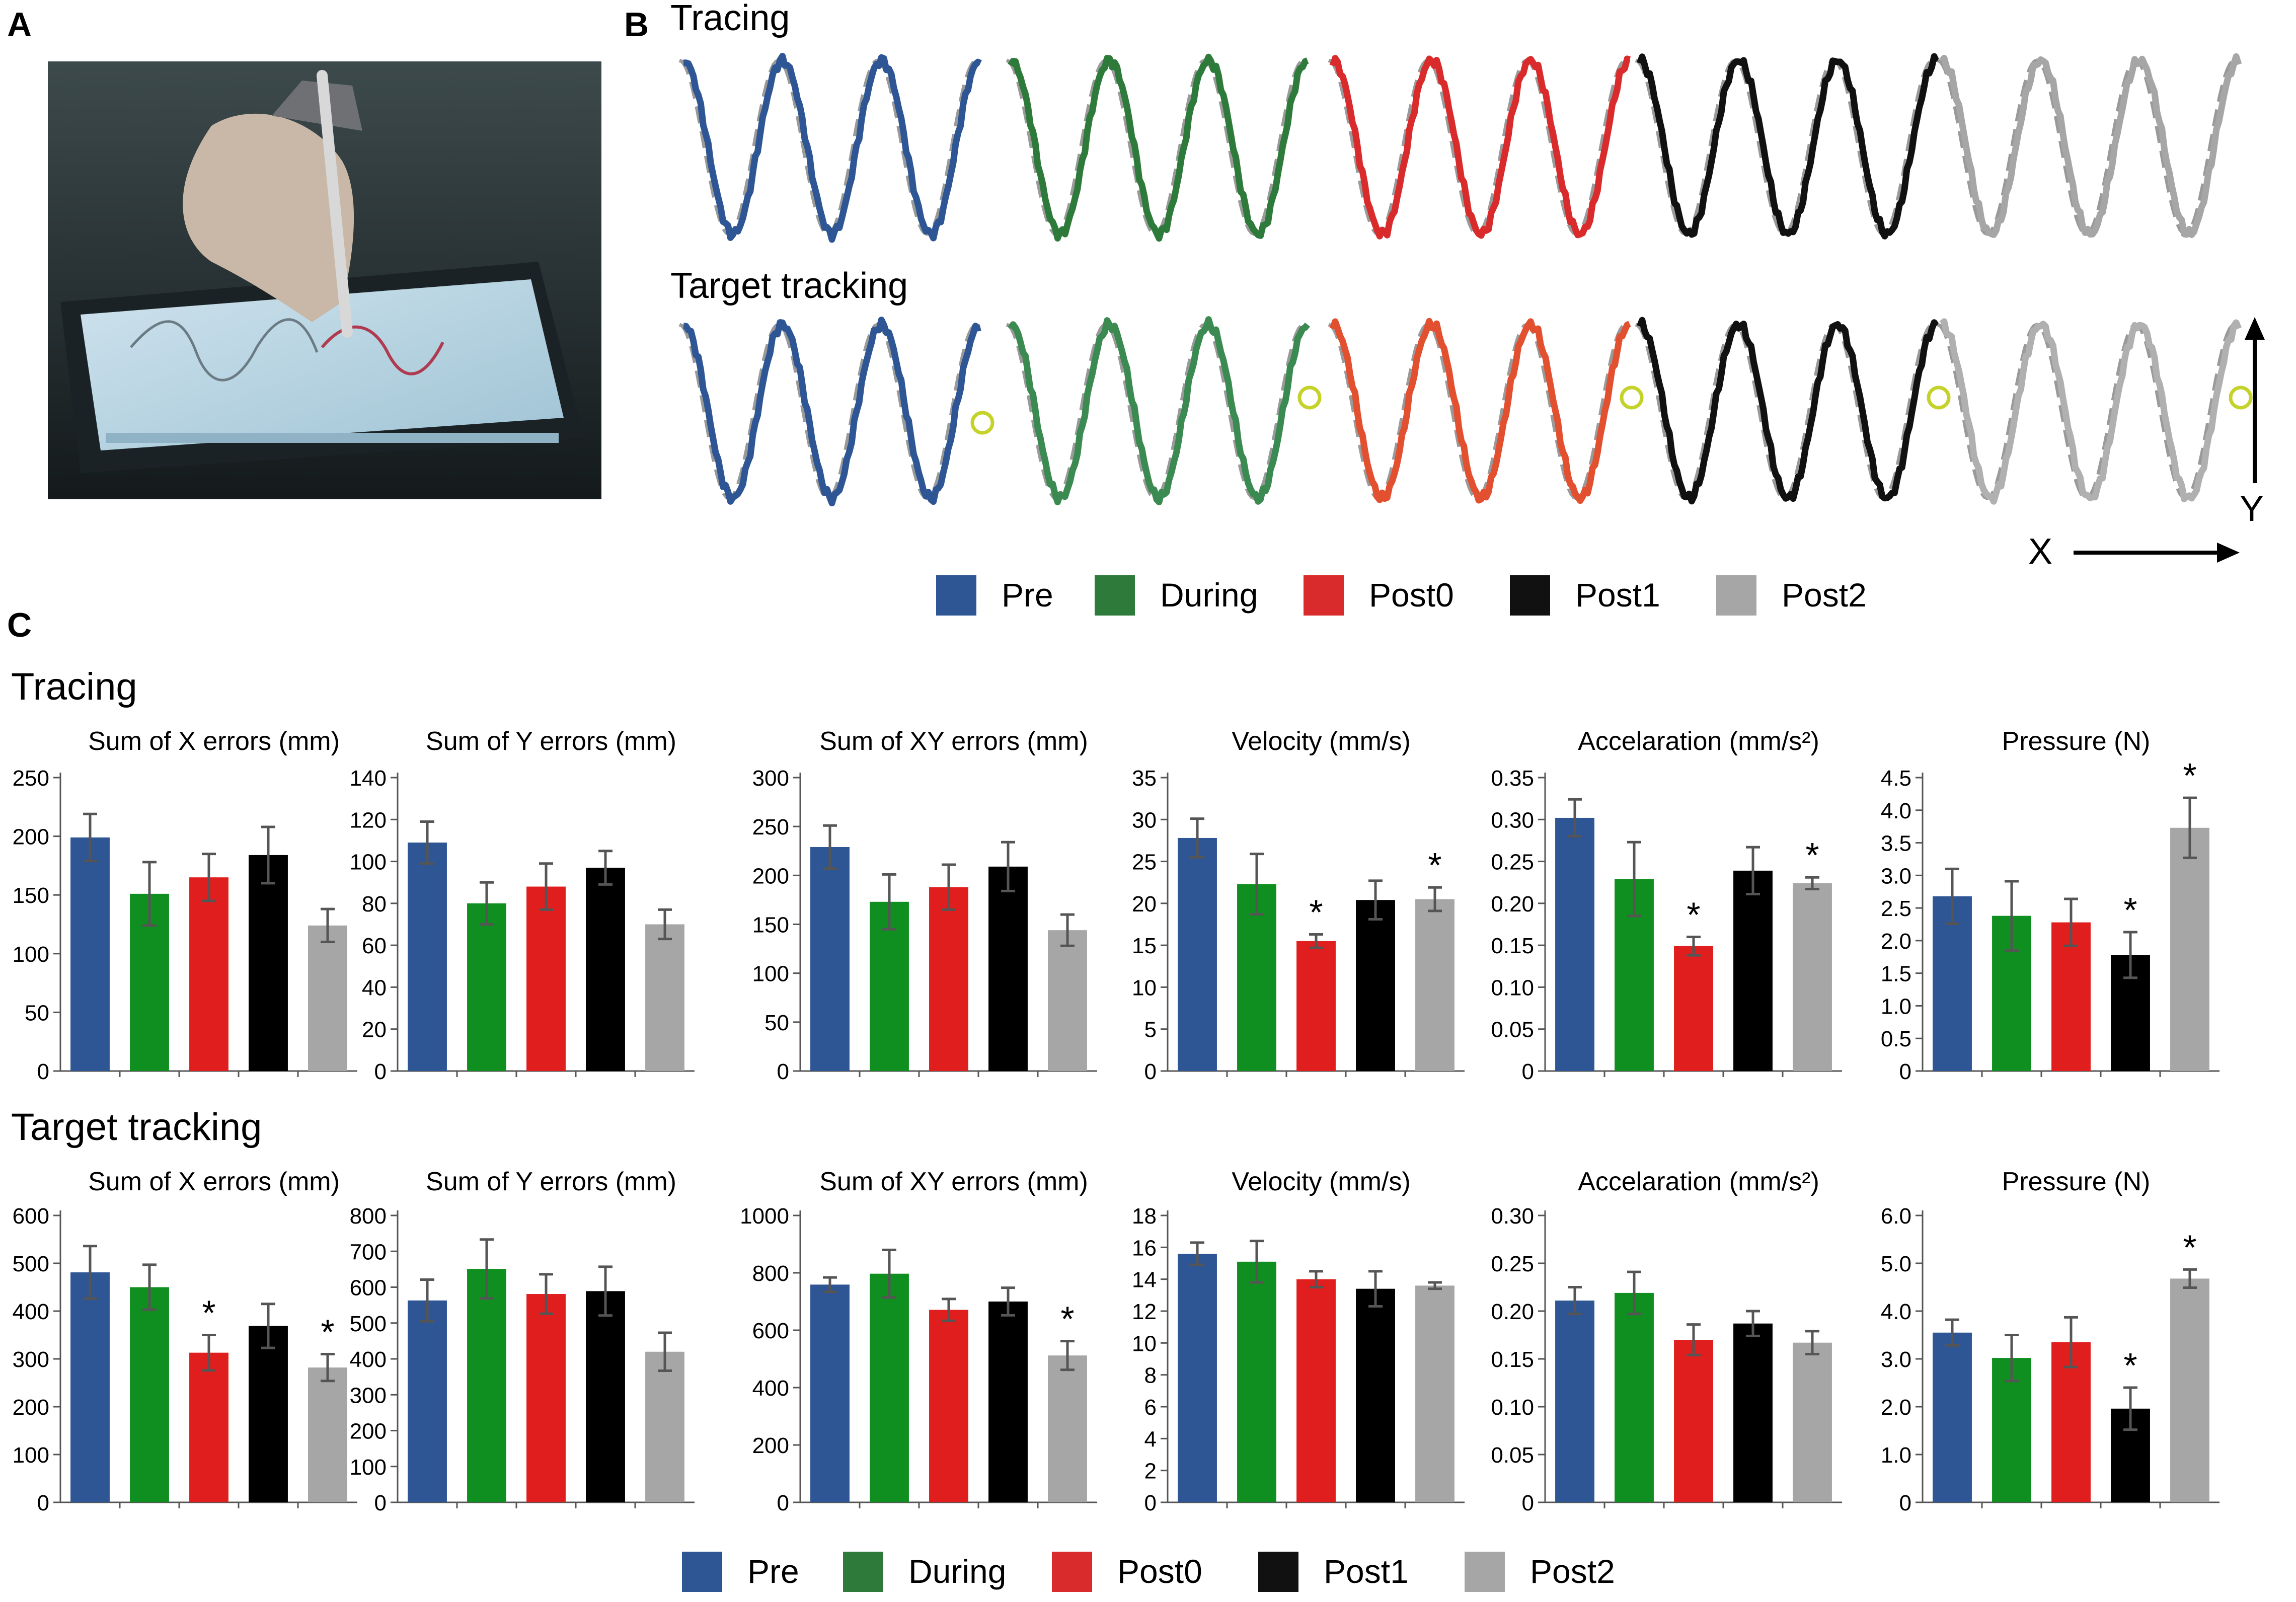  I want to click on y-tick-label: 6.0, so click(1896, 1216).